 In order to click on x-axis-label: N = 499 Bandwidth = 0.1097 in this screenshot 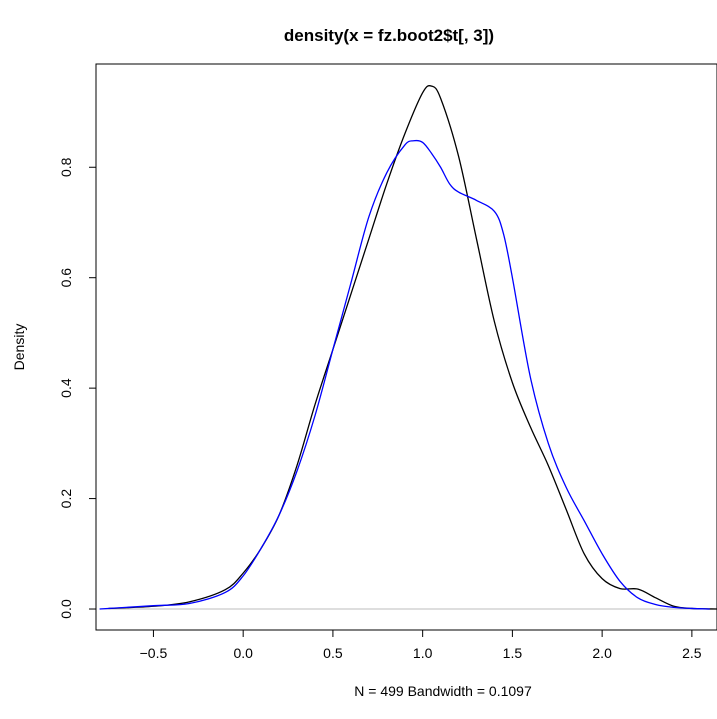, I will do `click(443, 691)`.